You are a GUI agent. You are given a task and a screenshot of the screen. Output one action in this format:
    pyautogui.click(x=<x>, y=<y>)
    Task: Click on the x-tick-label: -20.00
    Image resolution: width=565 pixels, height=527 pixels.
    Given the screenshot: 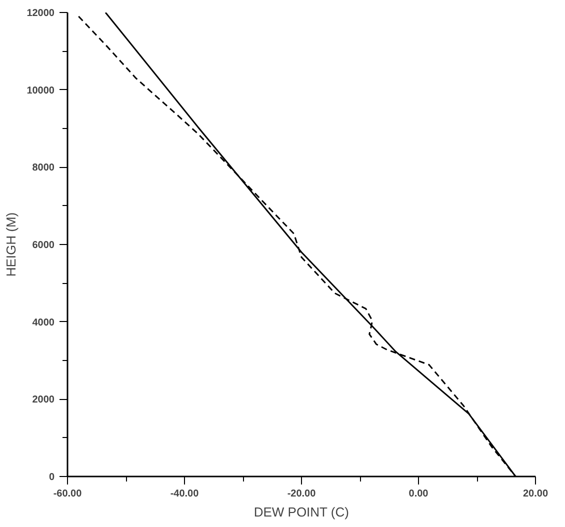 What is the action you would take?
    pyautogui.click(x=301, y=494)
    